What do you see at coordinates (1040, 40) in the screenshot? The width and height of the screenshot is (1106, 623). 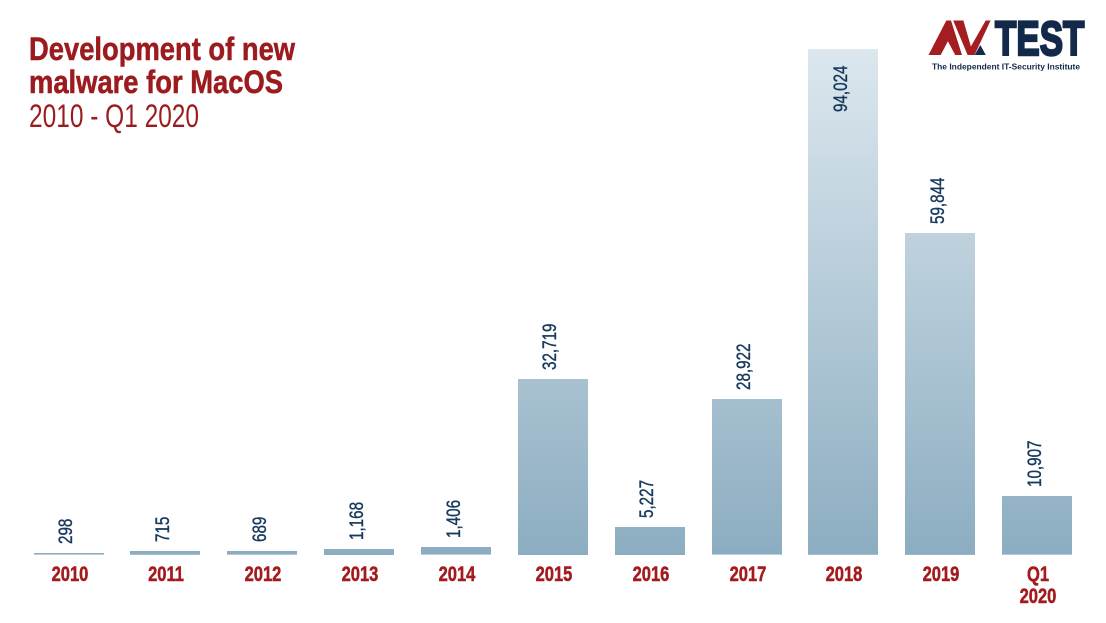 I see `svg-text: TEST` at bounding box center [1040, 40].